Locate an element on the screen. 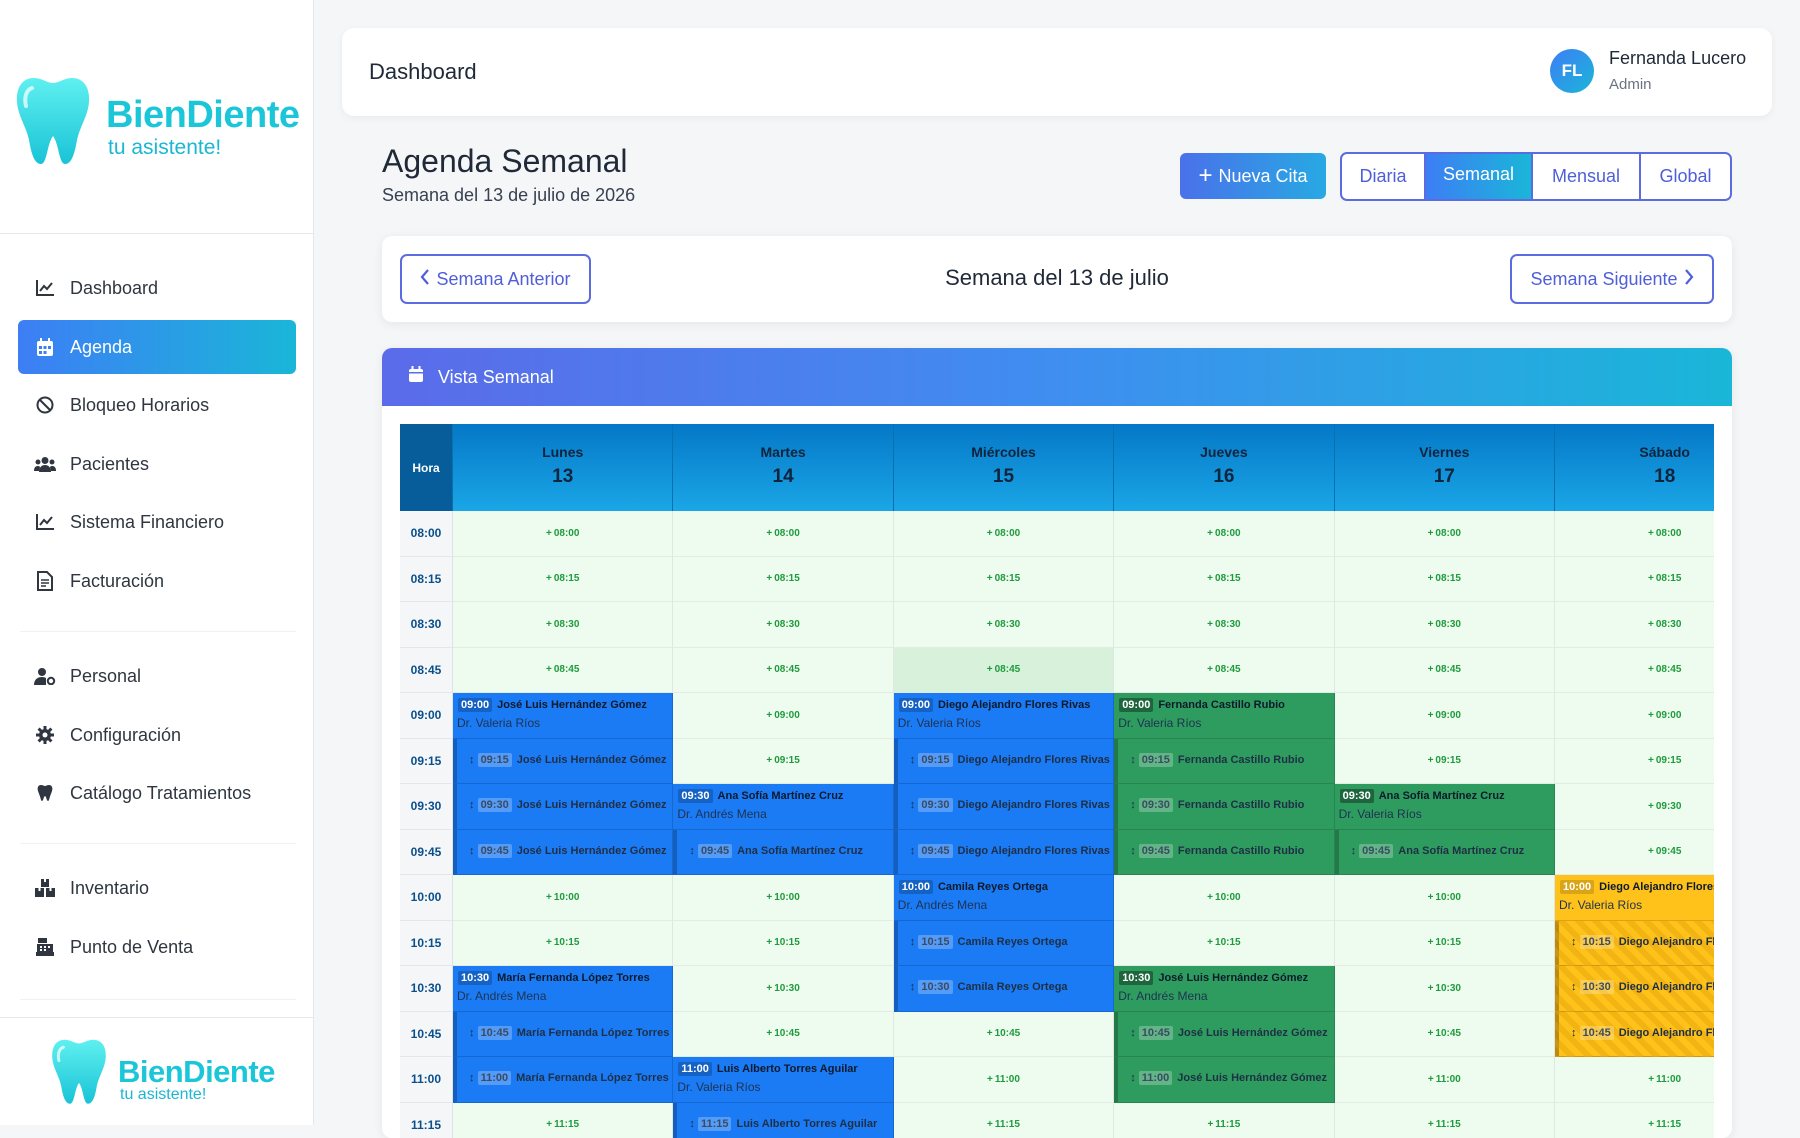 Image resolution: width=1800 pixels, height=1138 pixels. sidebar-item-punto-de-venta: Punto de Venta is located at coordinates (157, 947).